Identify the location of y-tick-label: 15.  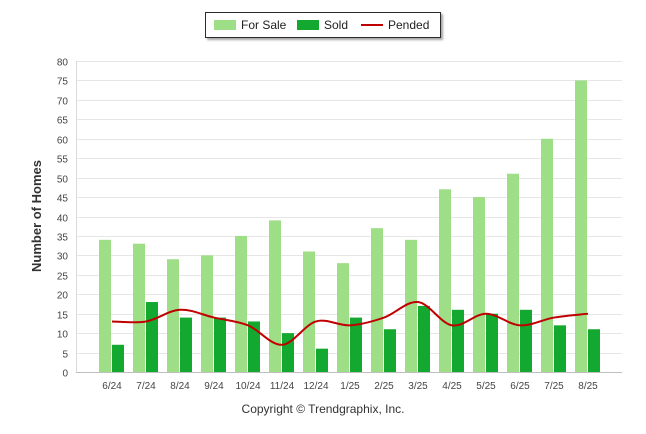
(63, 316).